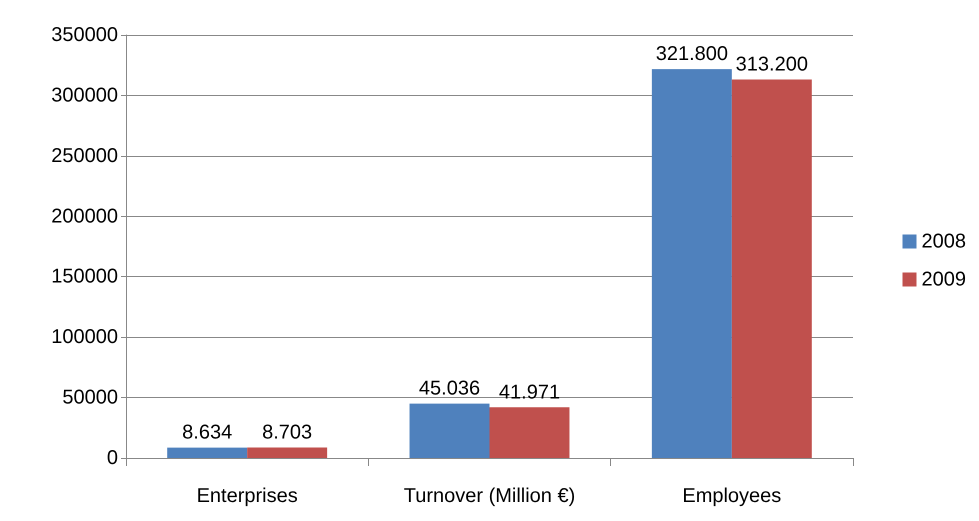  I want to click on y-tick-label: 150000, so click(84, 277).